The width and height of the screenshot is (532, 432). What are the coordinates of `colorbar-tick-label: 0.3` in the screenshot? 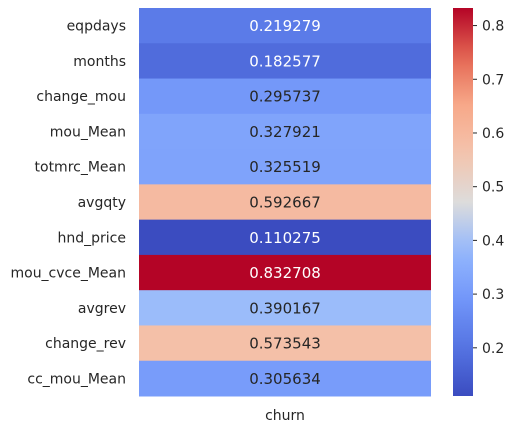 It's located at (493, 295).